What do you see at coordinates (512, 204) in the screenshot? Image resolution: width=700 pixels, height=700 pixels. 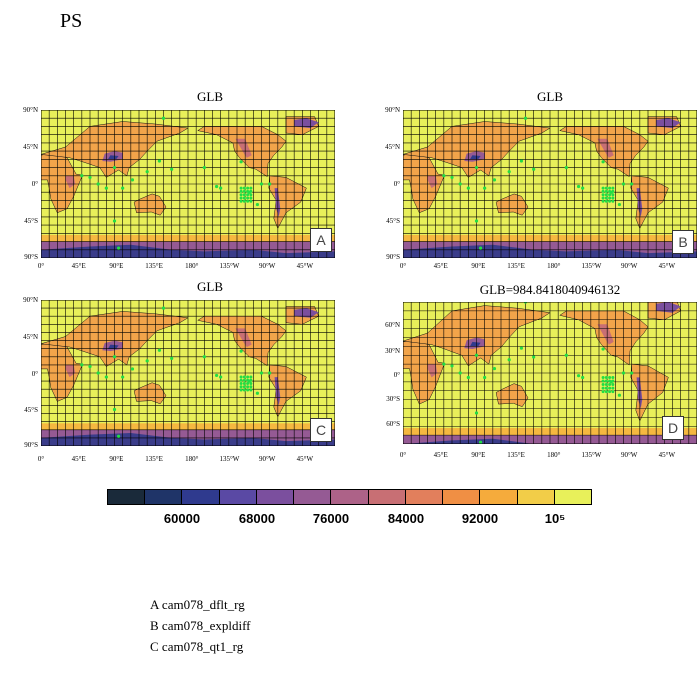 I see `continent` at bounding box center [512, 204].